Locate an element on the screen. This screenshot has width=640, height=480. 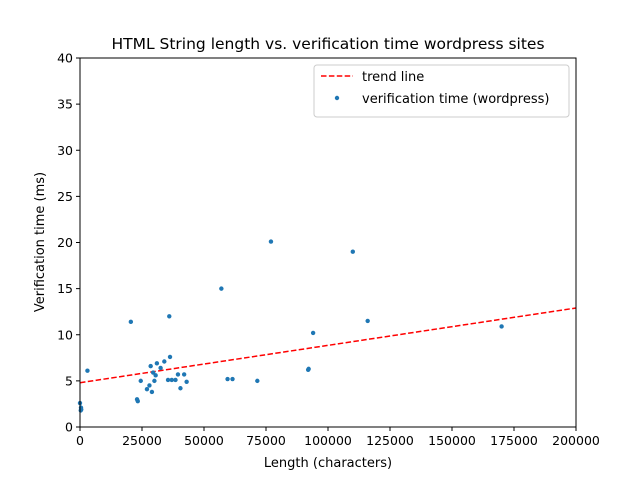
legend-box is located at coordinates (441, 91).